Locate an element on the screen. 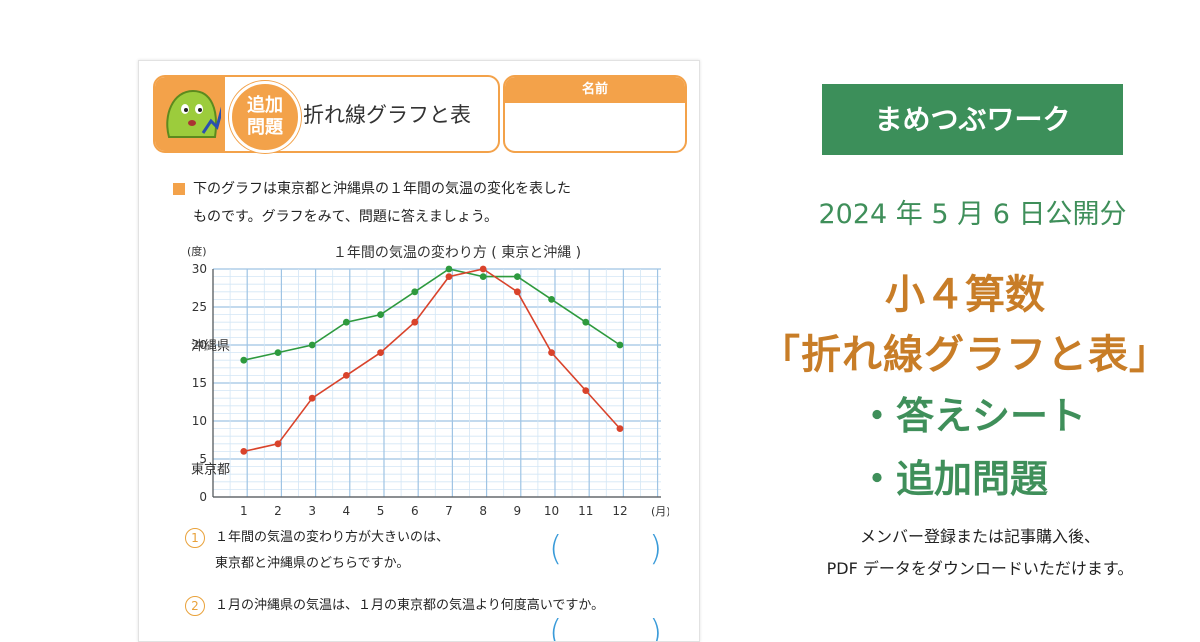 The width and height of the screenshot is (1200, 642). name-box: 名前 is located at coordinates (595, 114).